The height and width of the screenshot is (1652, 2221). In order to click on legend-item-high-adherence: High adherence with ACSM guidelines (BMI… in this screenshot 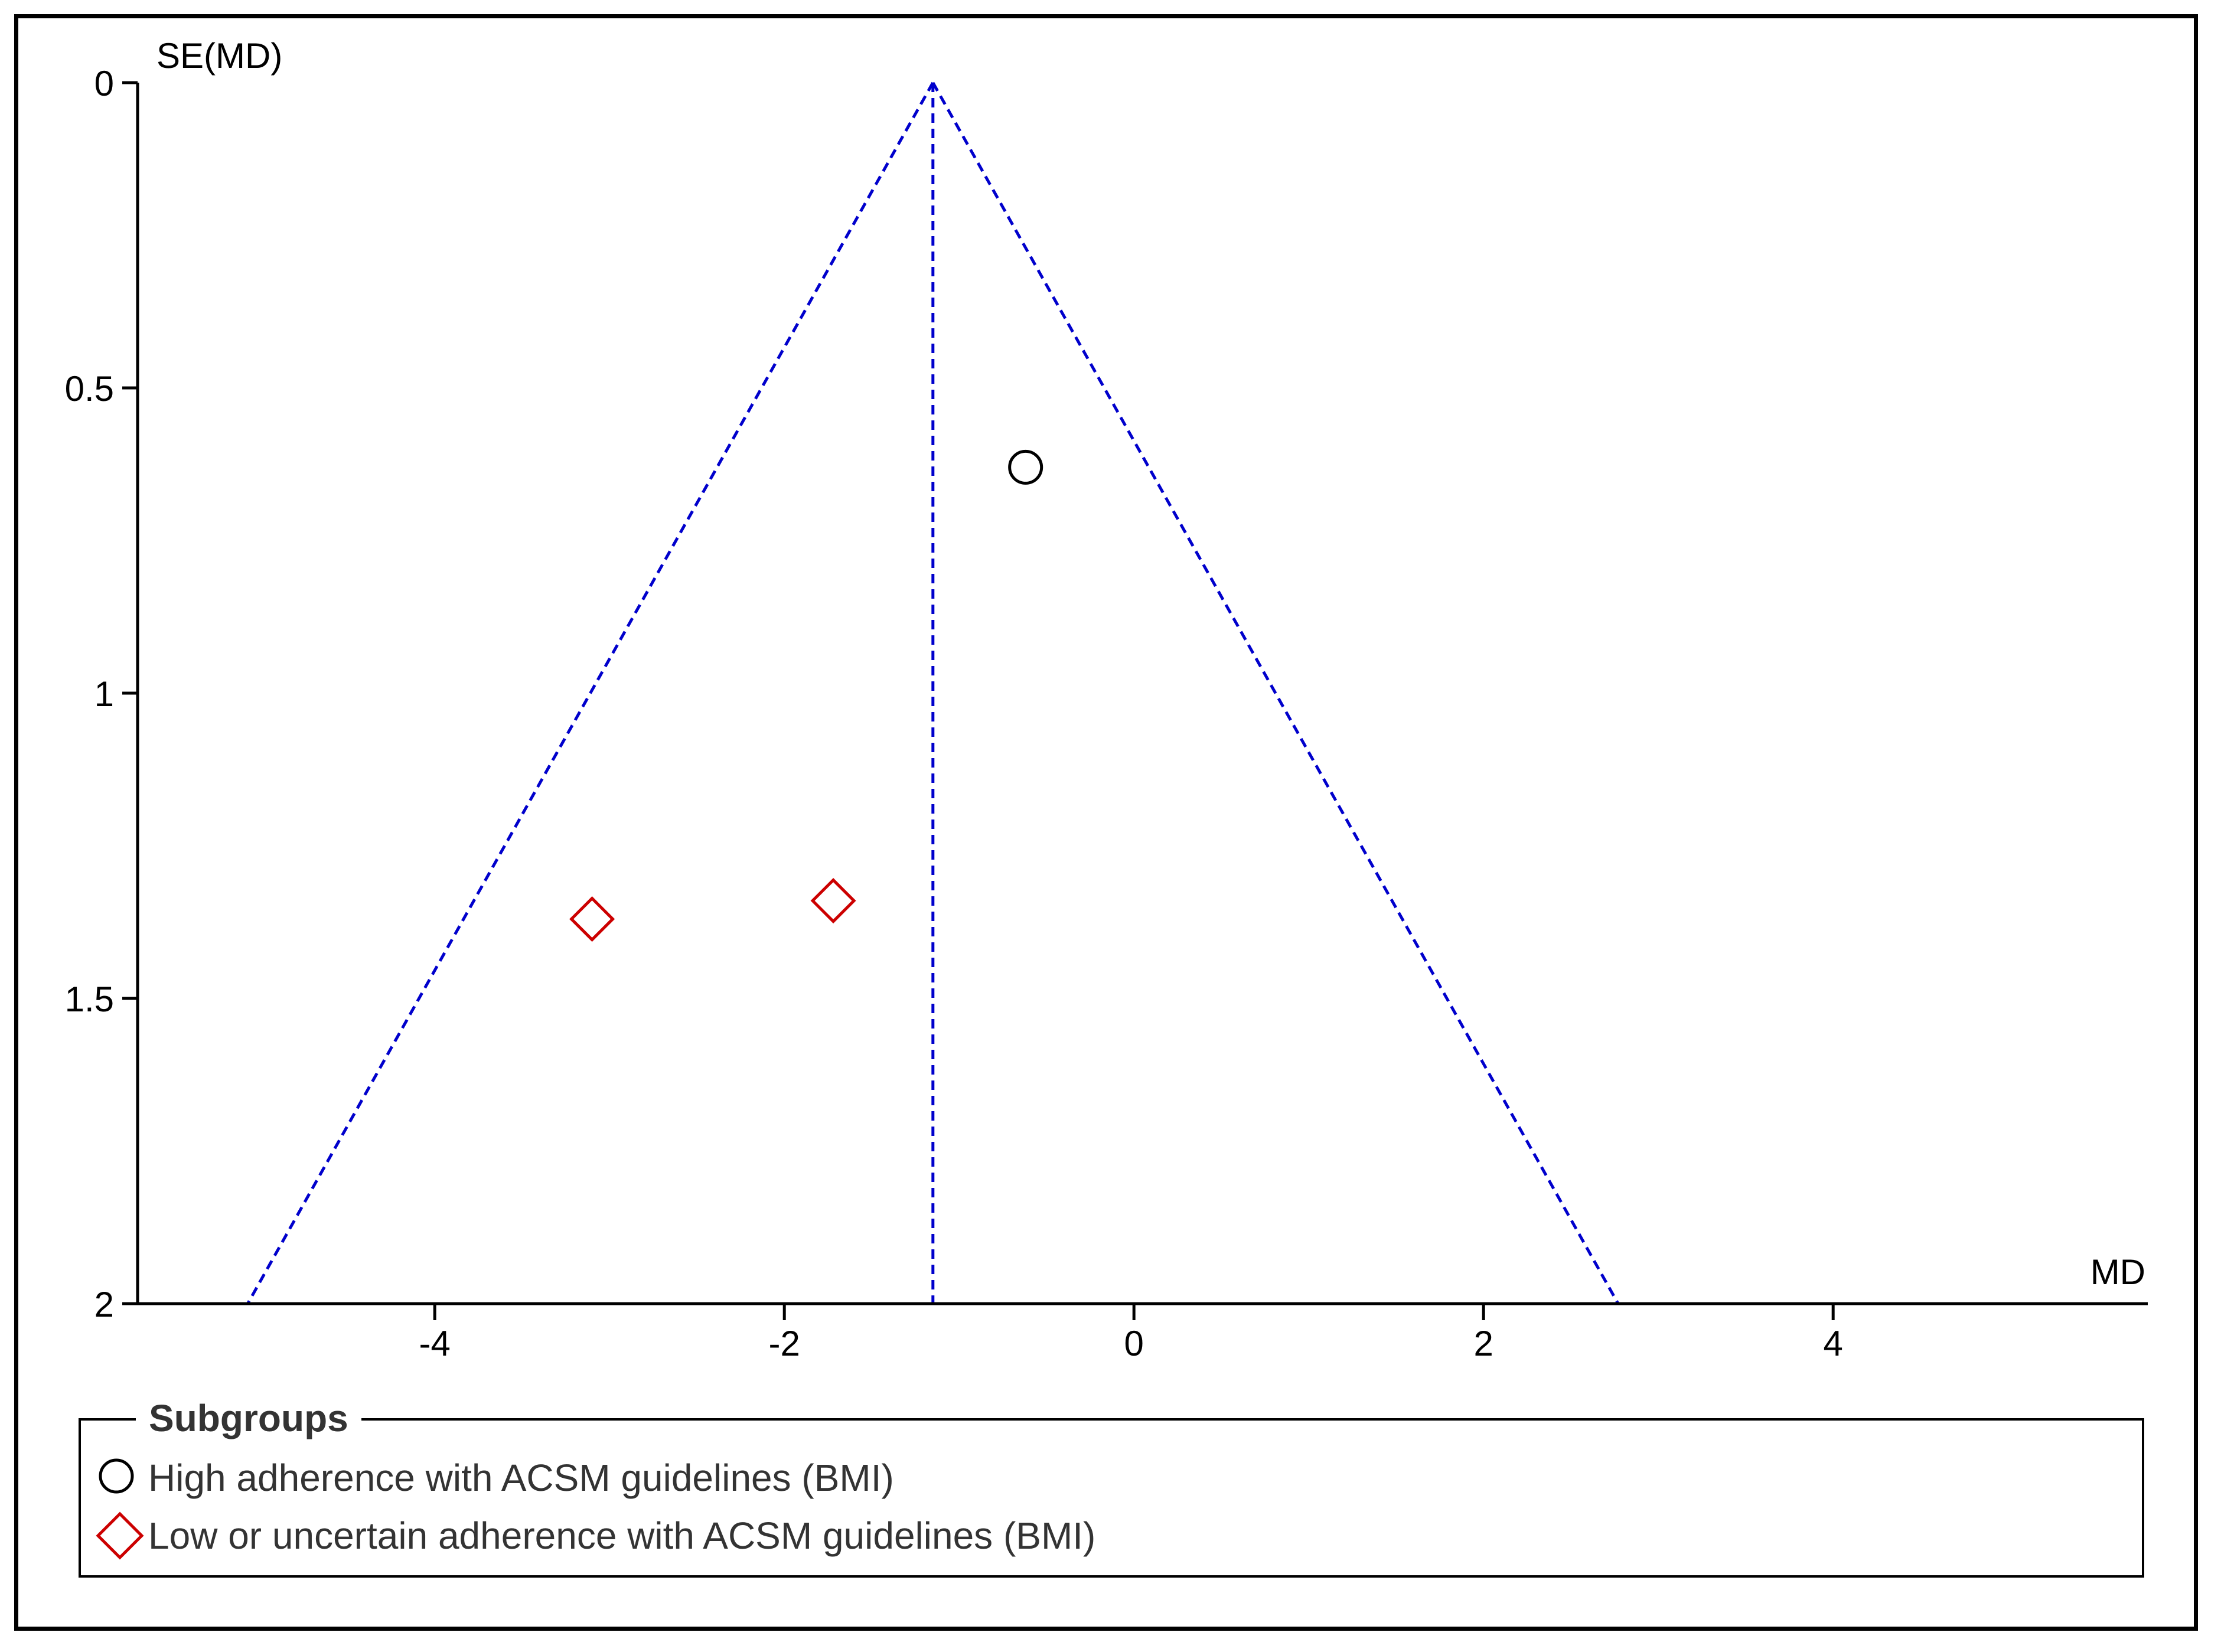, I will do `click(493, 1478)`.